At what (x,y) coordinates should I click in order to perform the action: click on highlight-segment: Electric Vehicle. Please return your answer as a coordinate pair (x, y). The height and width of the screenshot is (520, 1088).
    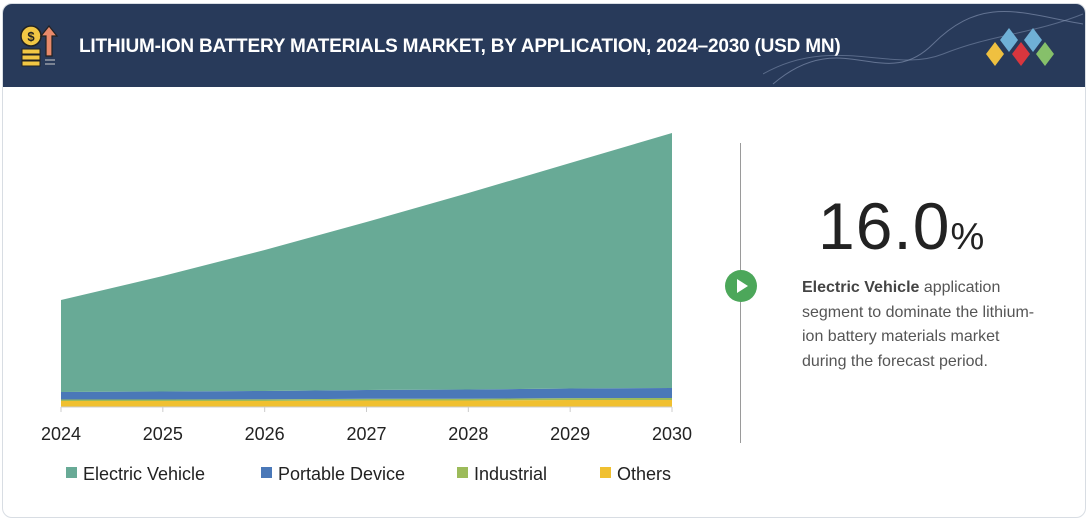
    Looking at the image, I should click on (861, 287).